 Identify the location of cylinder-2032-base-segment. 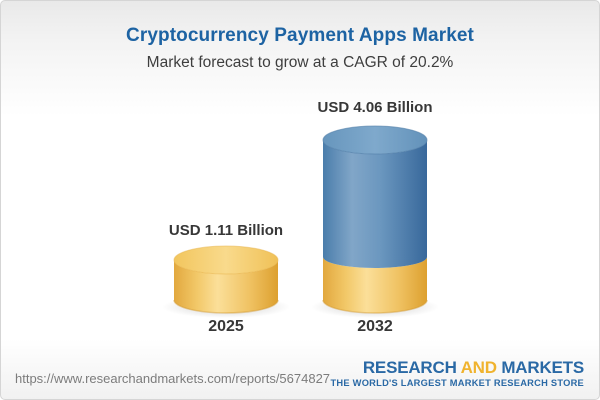
(375, 285).